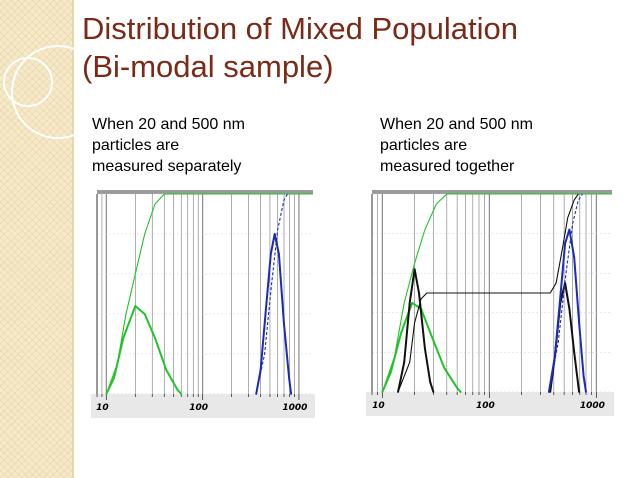  Describe the element at coordinates (168, 124) in the screenshot. I see `caption-left-line-1: When 20 and 500 nm` at that location.